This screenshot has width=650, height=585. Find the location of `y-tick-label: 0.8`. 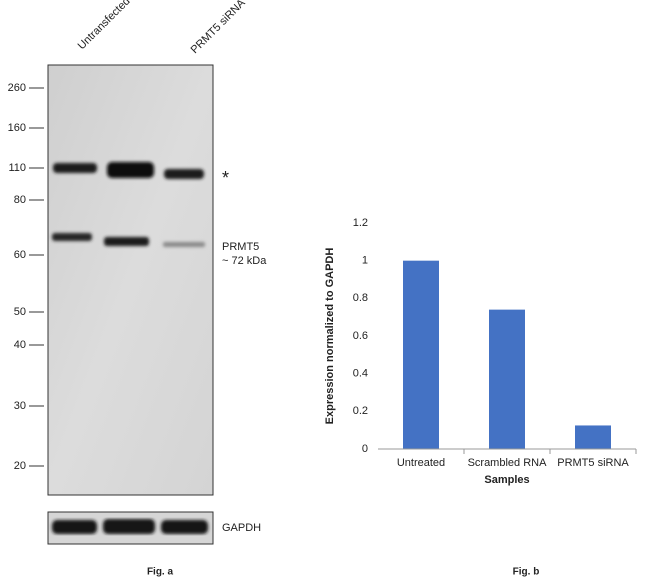

y-tick-label: 0.8 is located at coordinates (360, 298).